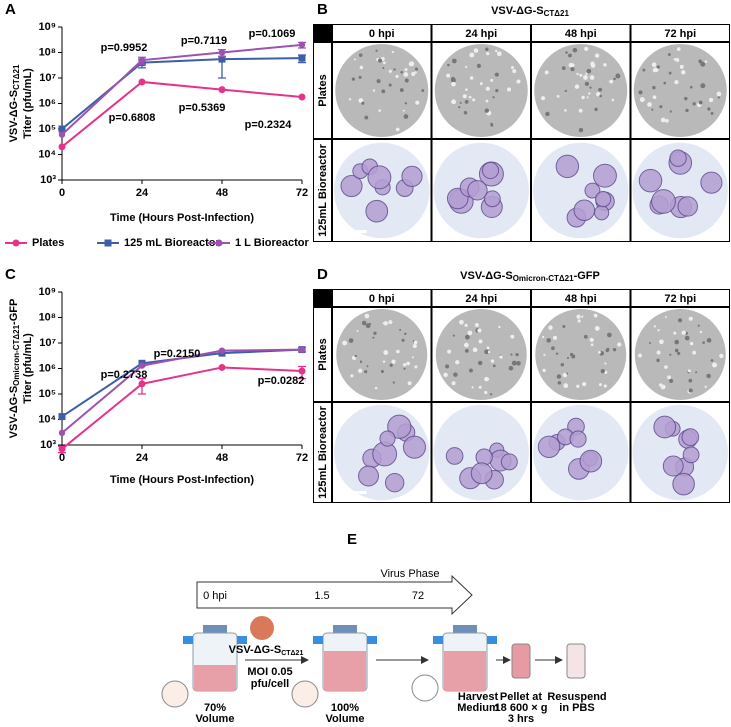 The height and width of the screenshot is (727, 731). Describe the element at coordinates (680, 90) in the screenshot. I see `micrograph` at that location.